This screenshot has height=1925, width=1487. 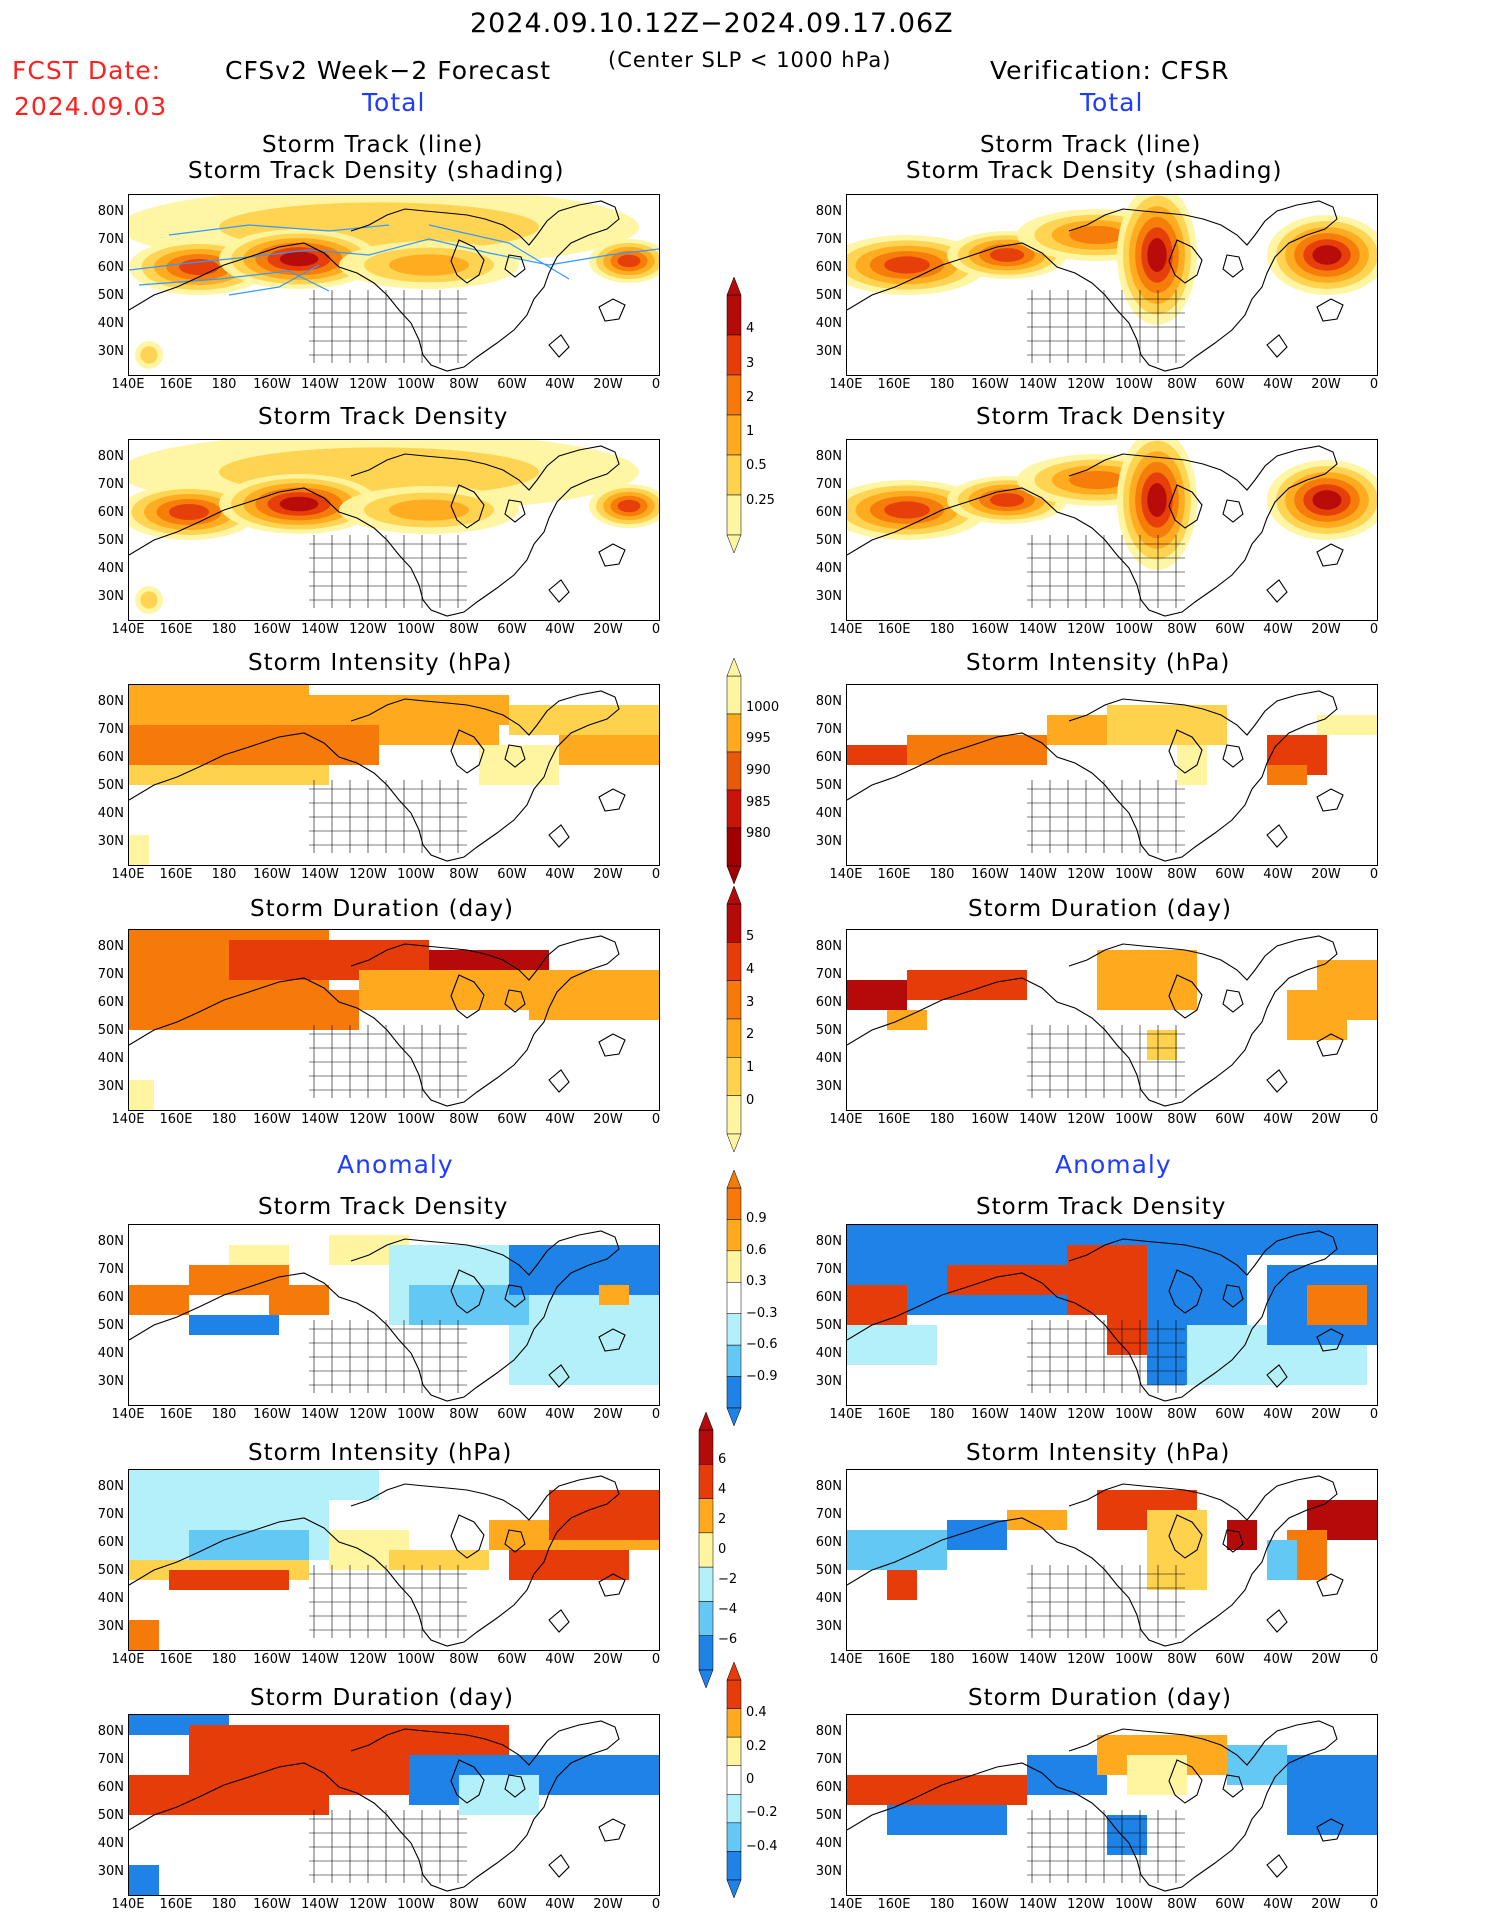 I want to click on date-range: 2024.09.10.12Z−2024.09.17.06Z, so click(x=712, y=23).